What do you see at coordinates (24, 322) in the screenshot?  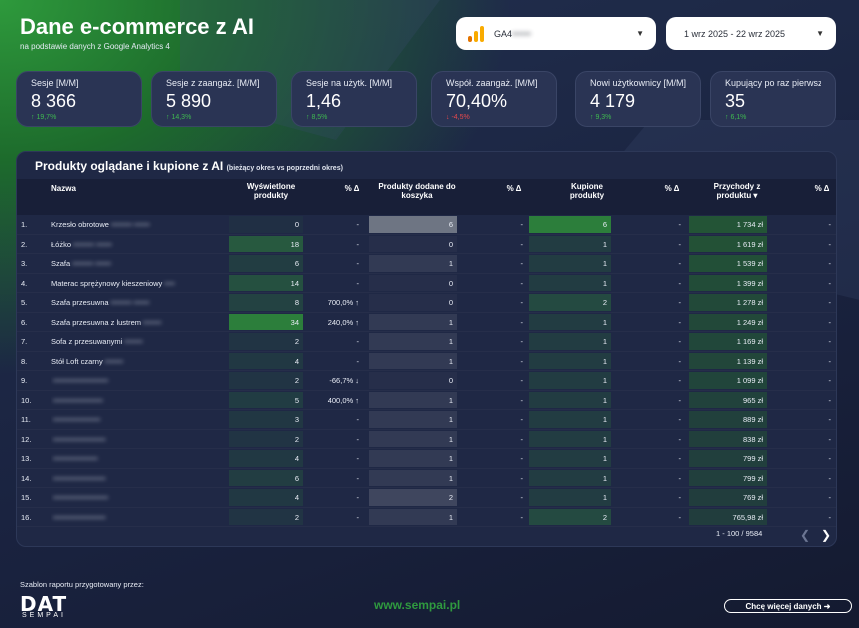 I see `row-index: 6.` at bounding box center [24, 322].